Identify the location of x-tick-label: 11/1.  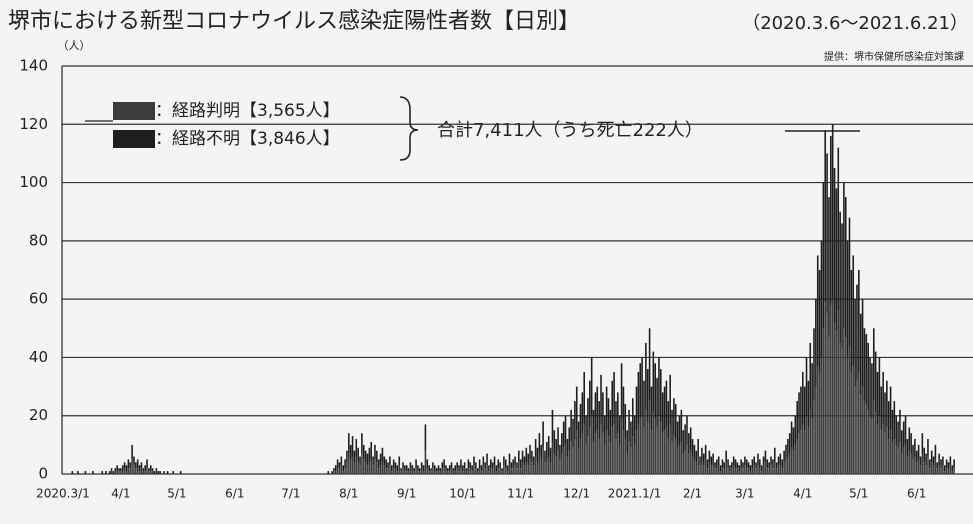
(520, 494).